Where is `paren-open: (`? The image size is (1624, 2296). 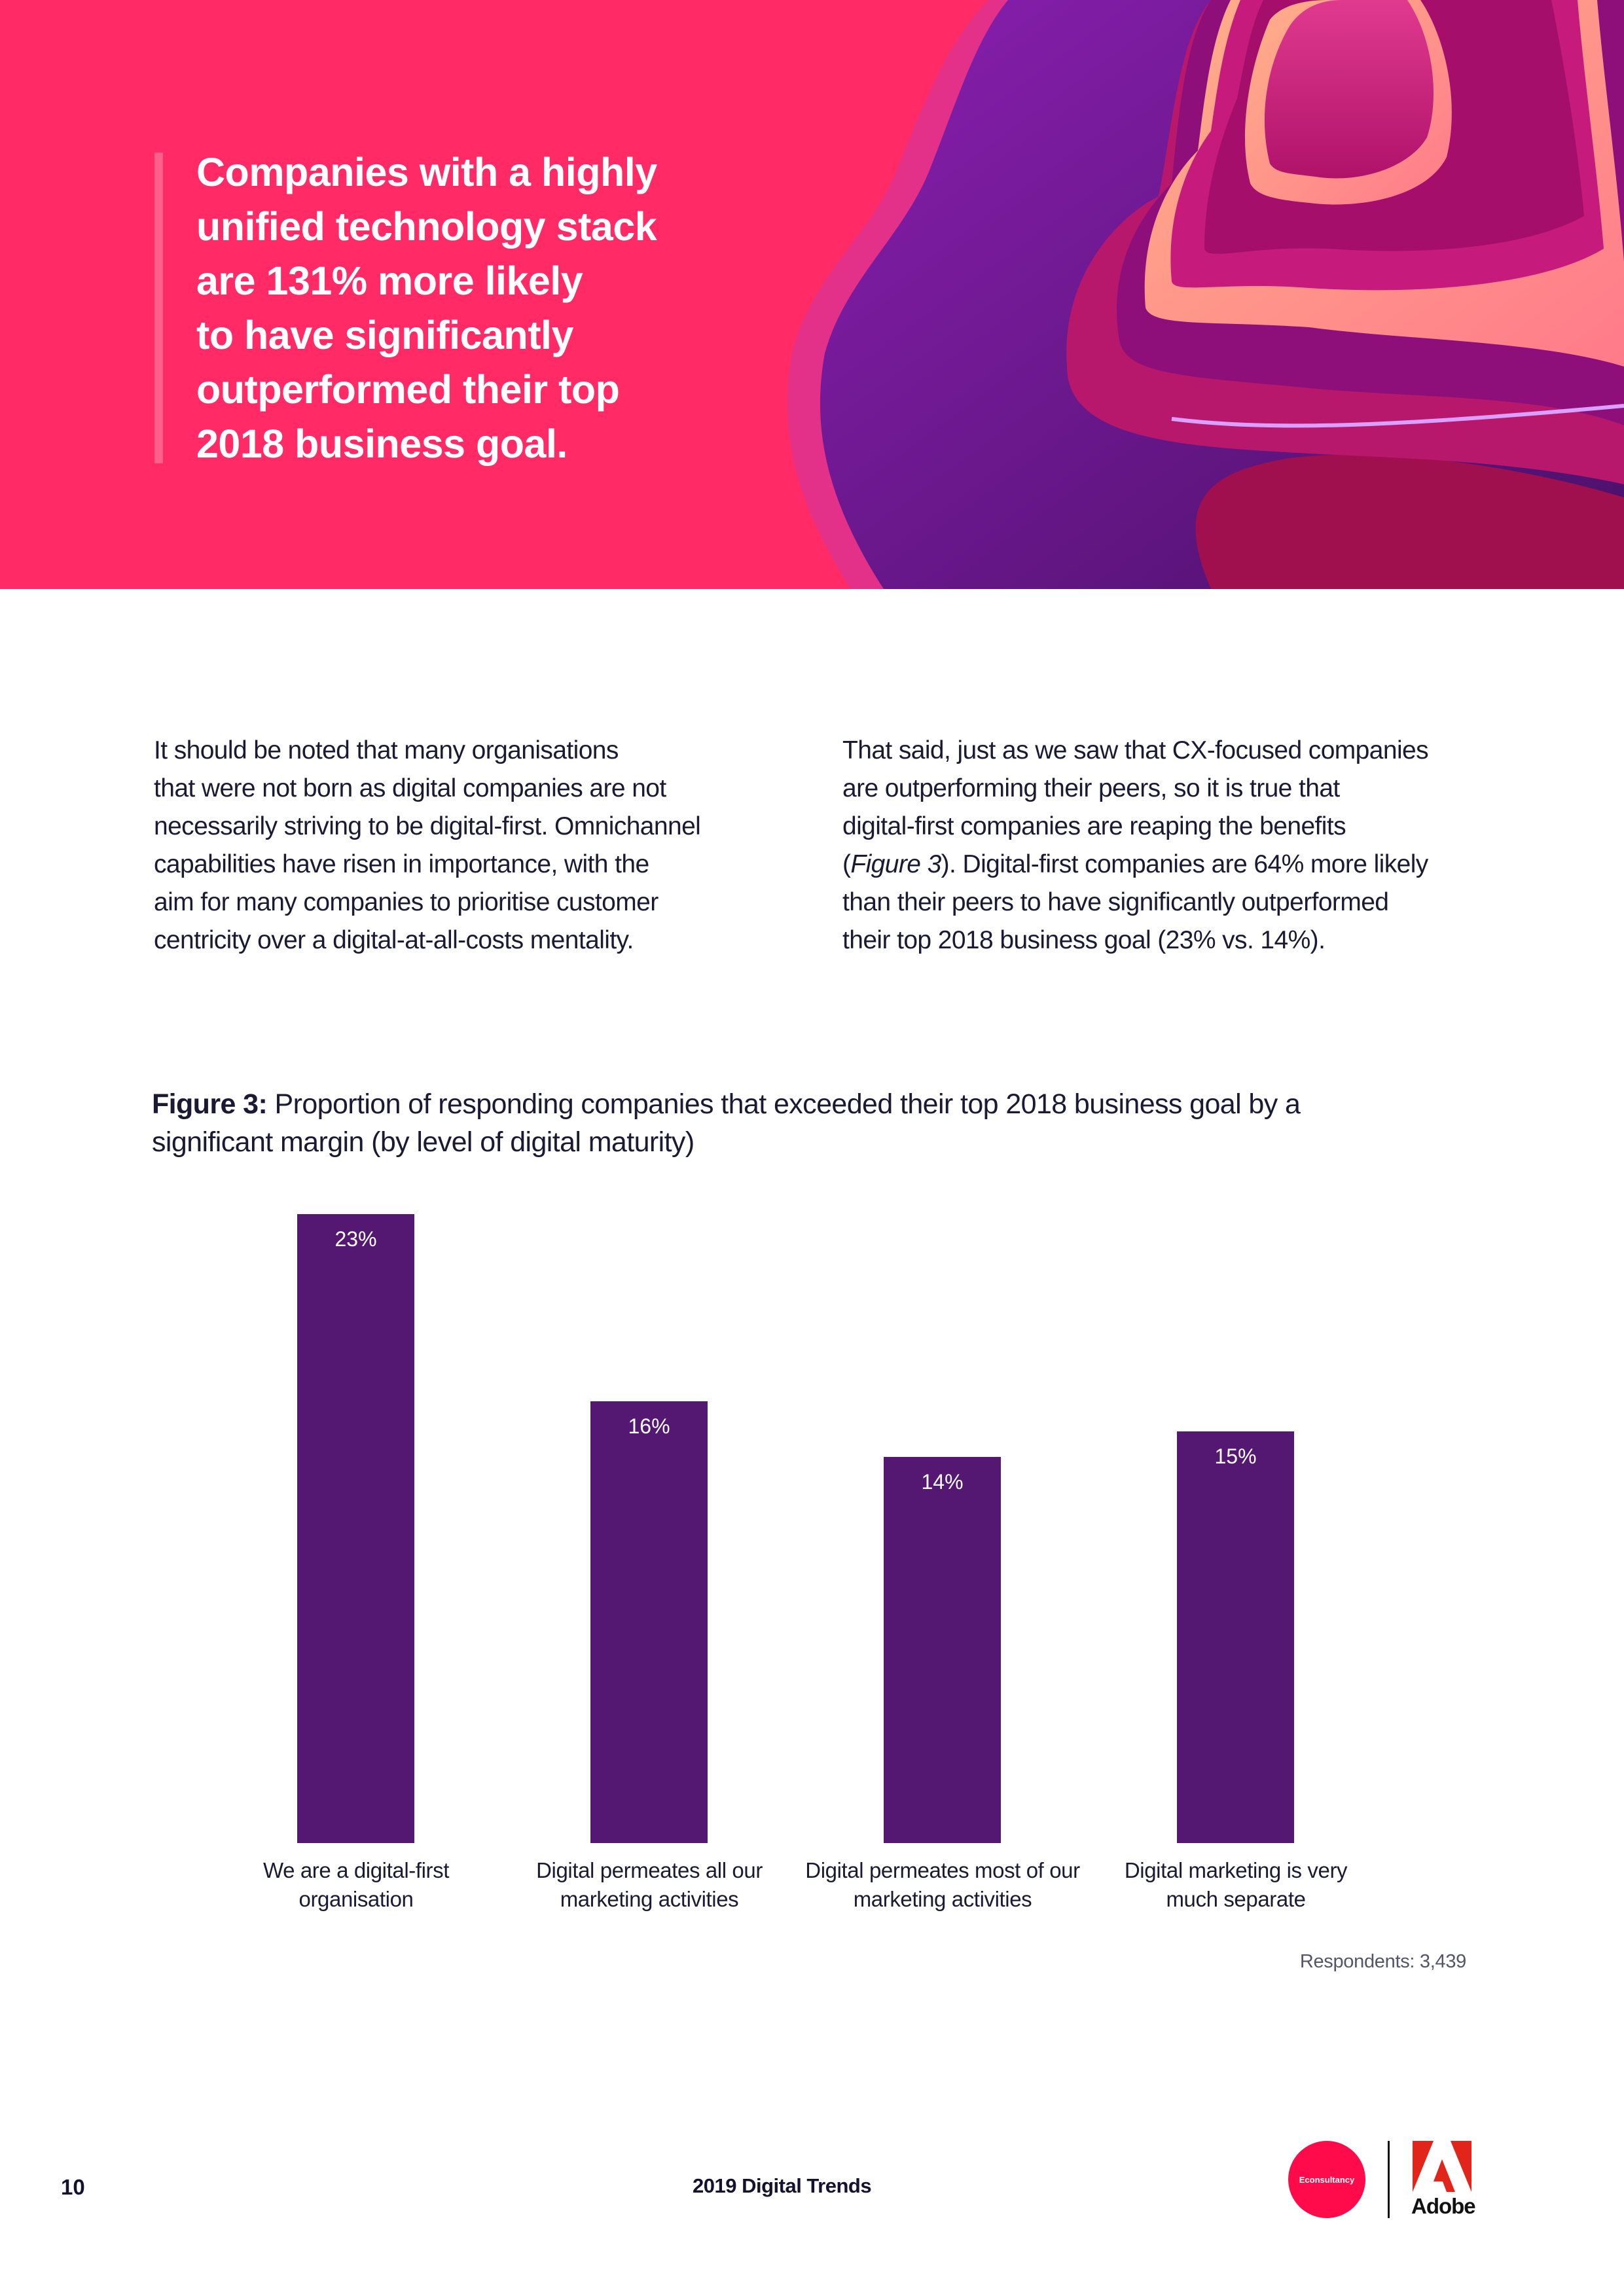
paren-open: ( is located at coordinates (847, 864).